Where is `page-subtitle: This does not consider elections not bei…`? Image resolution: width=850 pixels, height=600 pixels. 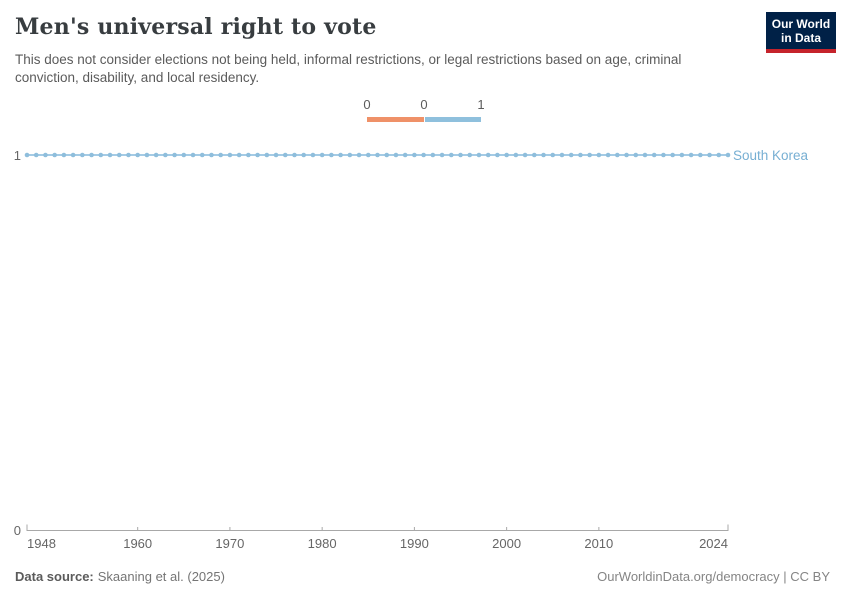 page-subtitle: This does not consider elections not bei… is located at coordinates (348, 68).